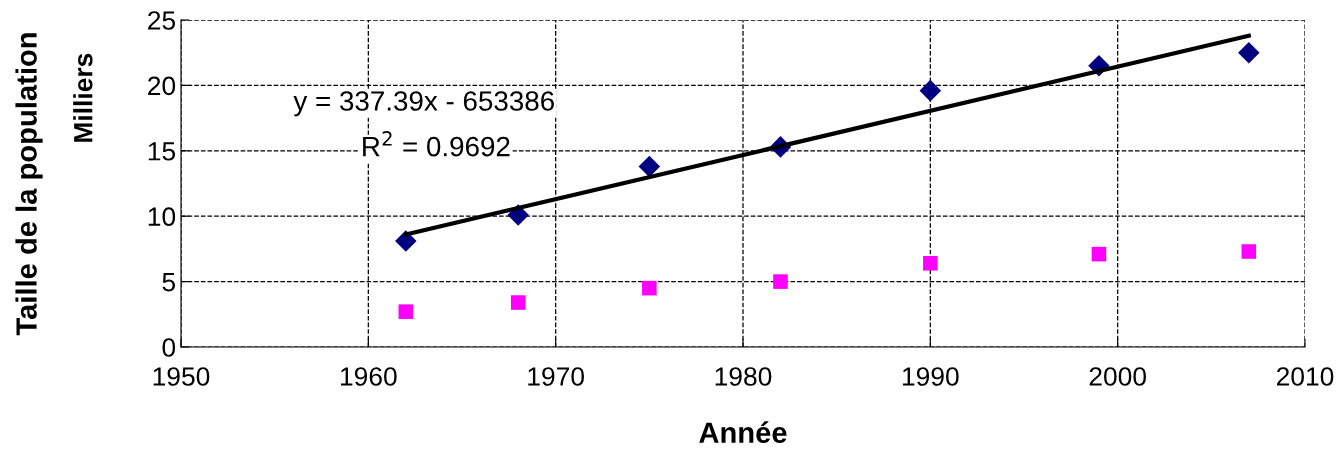 The image size is (1342, 465). I want to click on y-tick-label: 0, so click(169, 347).